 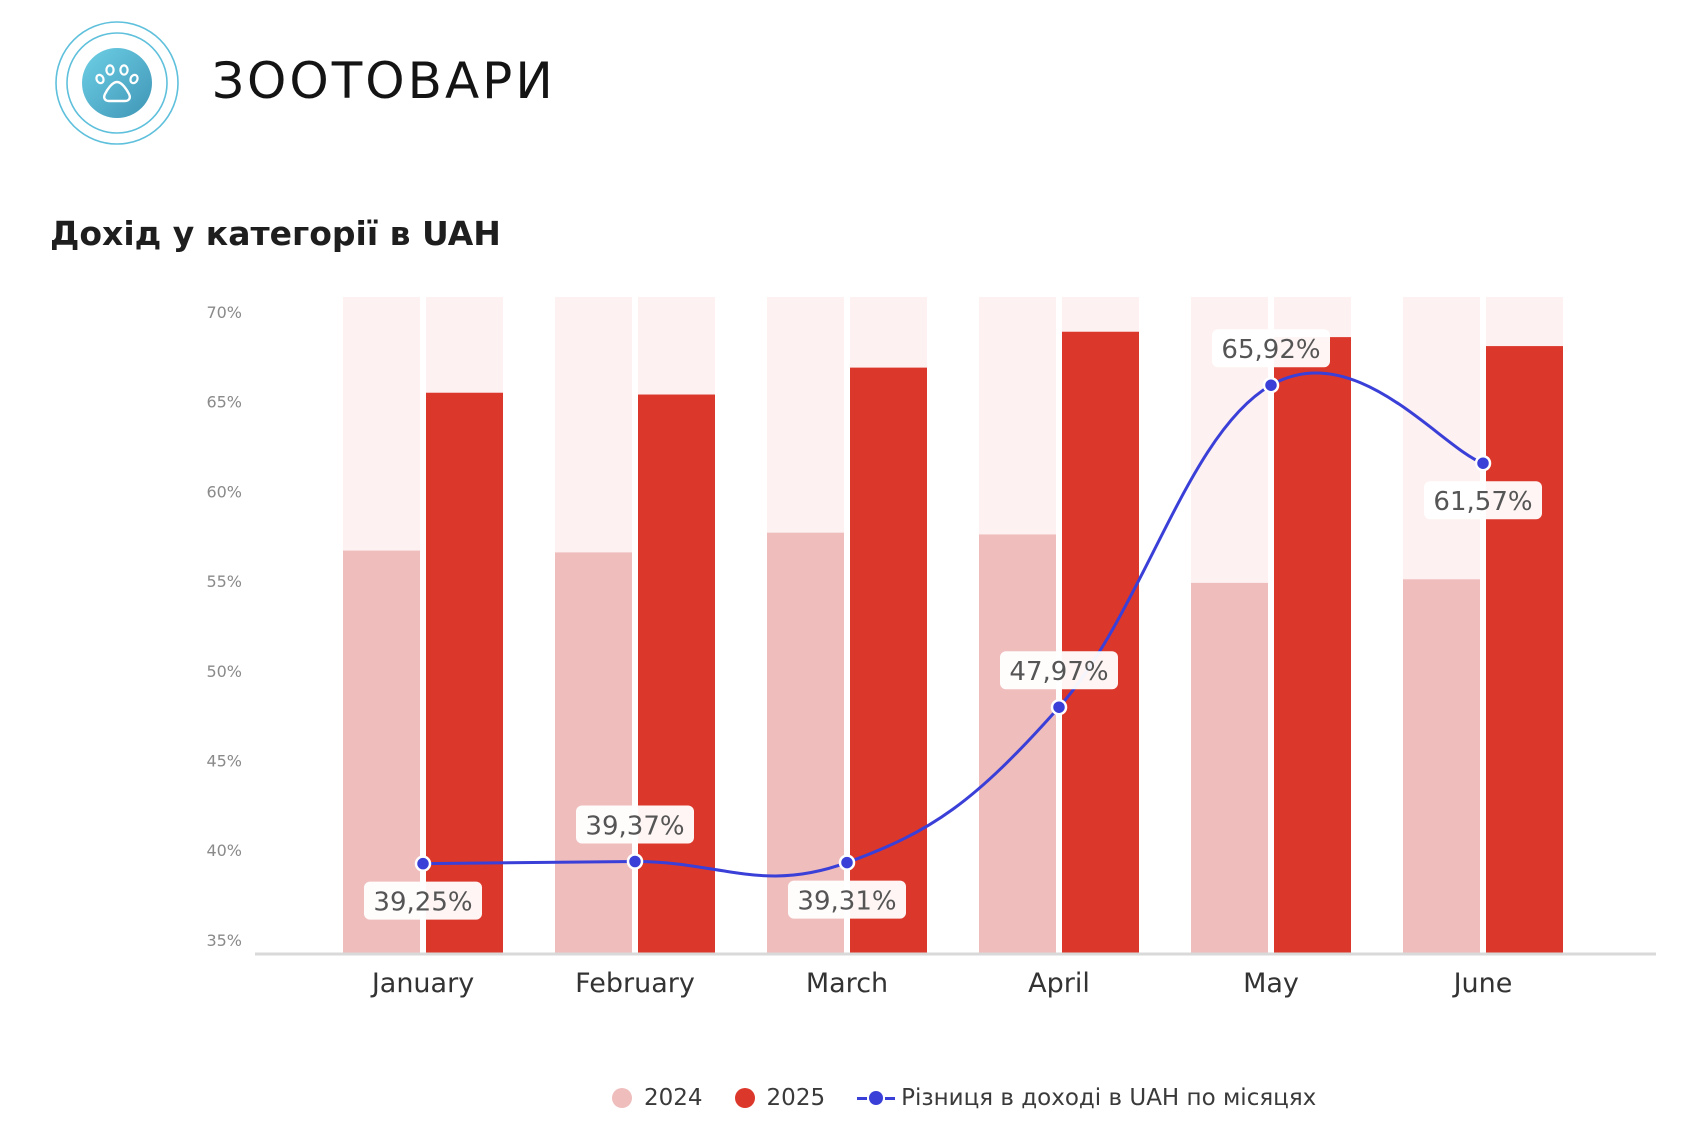 What do you see at coordinates (422, 903) in the screenshot?
I see `data-label: 39,25%` at bounding box center [422, 903].